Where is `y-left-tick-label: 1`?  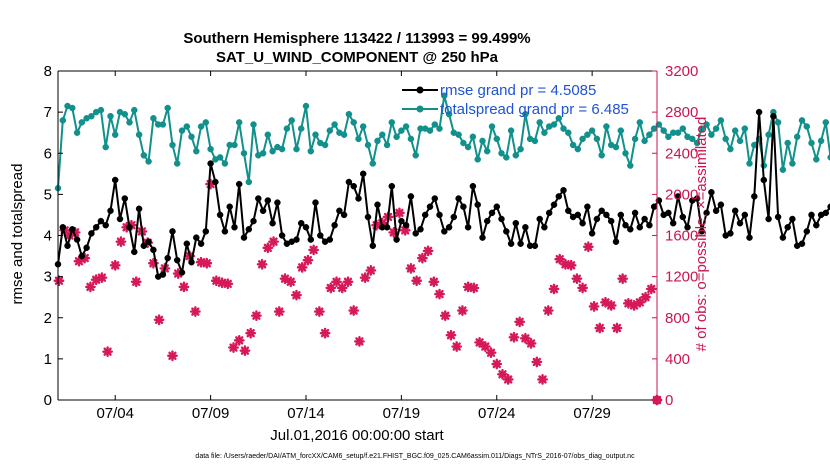
y-left-tick-label: 1 is located at coordinates (48, 359).